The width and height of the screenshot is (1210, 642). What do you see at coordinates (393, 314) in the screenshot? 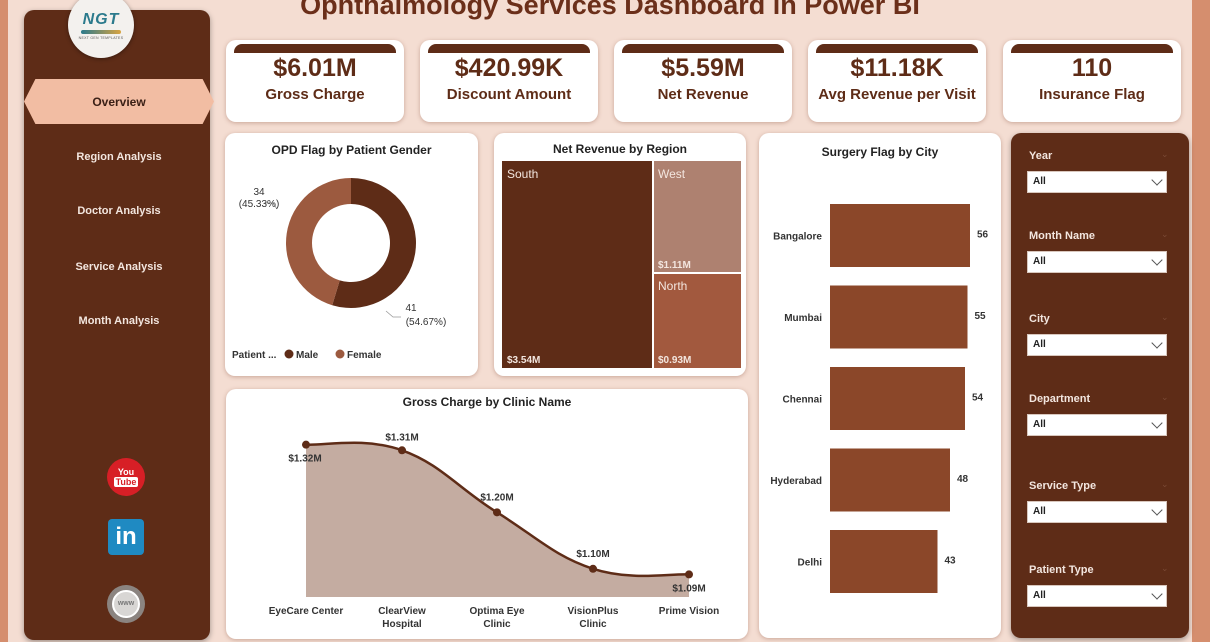
I see `leader-line-male` at bounding box center [393, 314].